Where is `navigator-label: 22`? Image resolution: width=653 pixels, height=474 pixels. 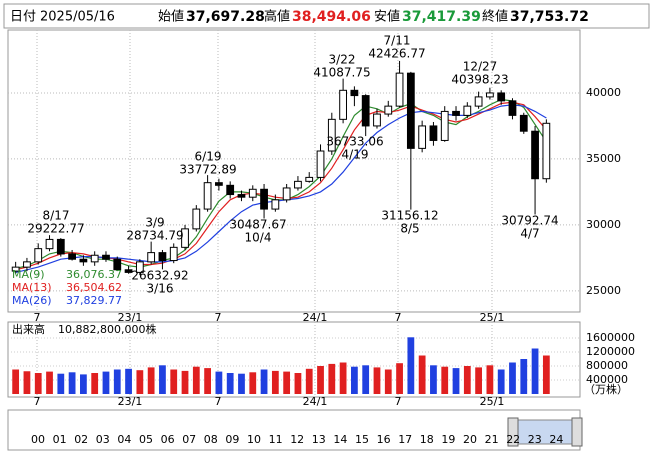 navigator-label: 22 is located at coordinates (513, 439).